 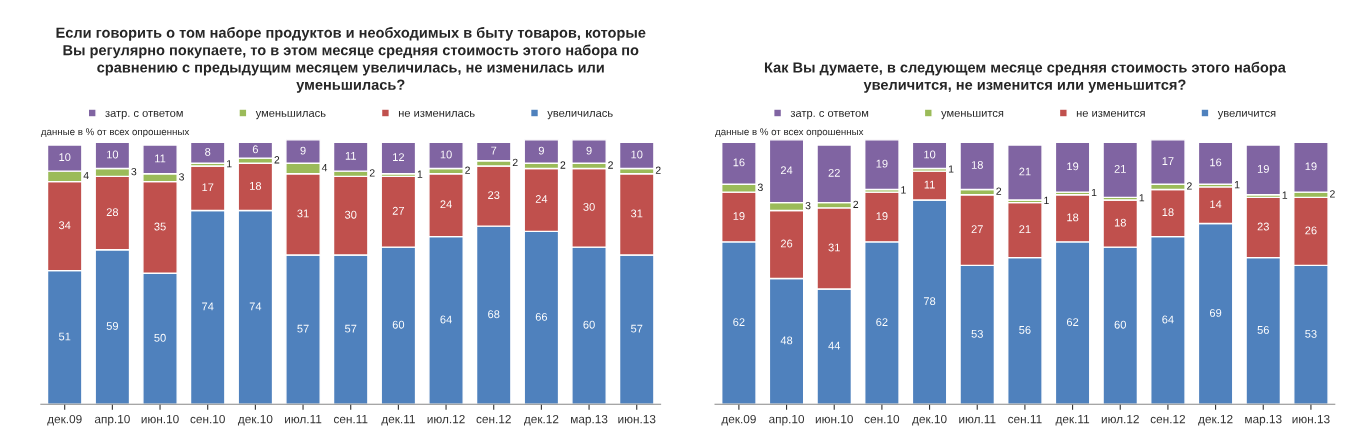 I want to click on chart-title: Если говорить о том наборе продуктов и необходимых в быту товаров, которые Вы регулярно покупаете, то в этом месяце средняя стоимость этого набора по сравнению с предыдущим месяцем увеличилась, не изменилась или уменьшилась?, so click(x=351, y=60).